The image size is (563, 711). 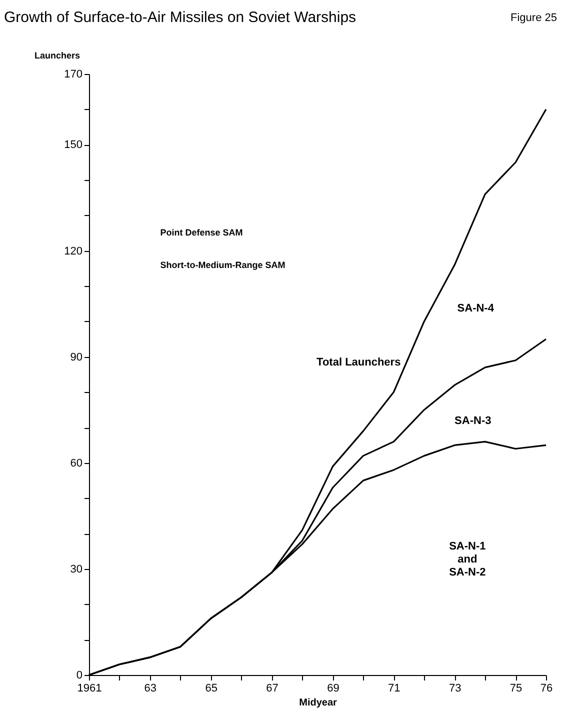 What do you see at coordinates (473, 420) in the screenshot?
I see `annotation: SA-N-3` at bounding box center [473, 420].